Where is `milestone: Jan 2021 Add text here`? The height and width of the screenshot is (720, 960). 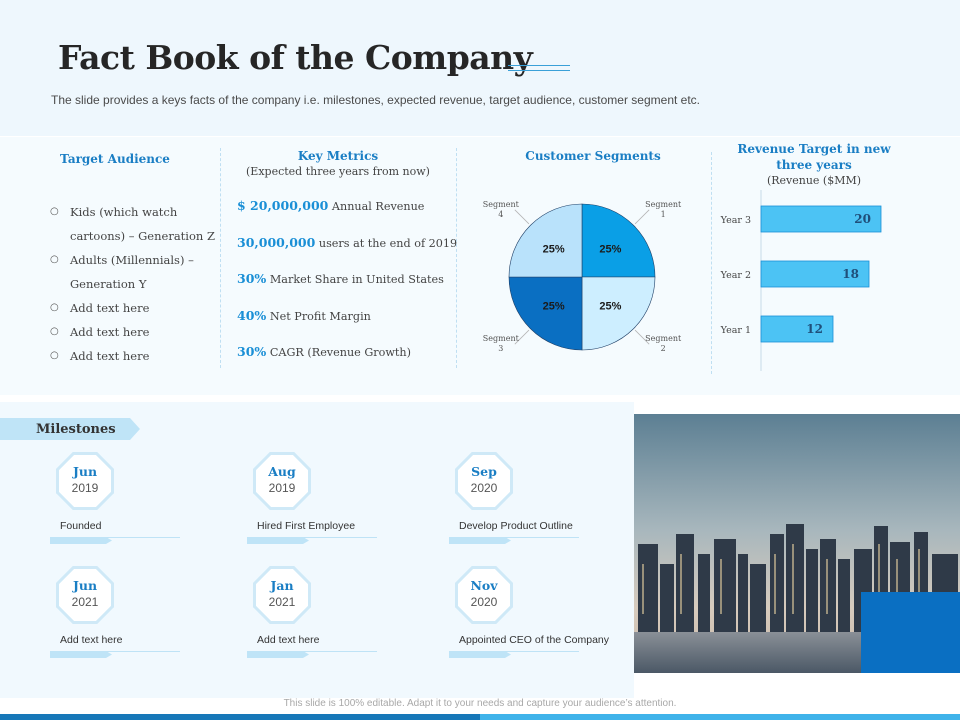 milestone: Jan 2021 Add text here is located at coordinates (340, 616).